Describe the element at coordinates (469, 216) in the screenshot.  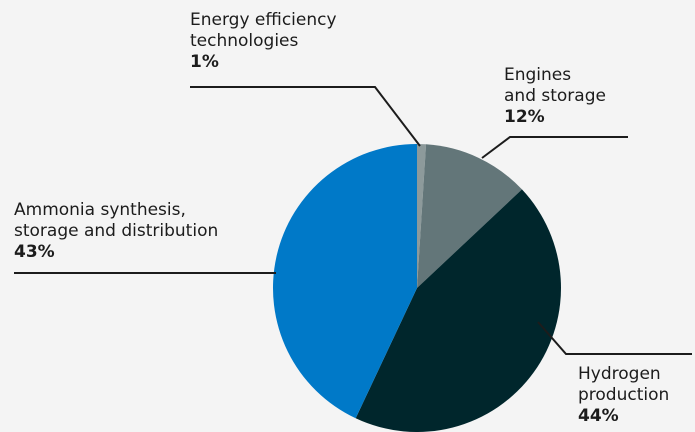
I see `pie-slice-engines-storage` at that location.